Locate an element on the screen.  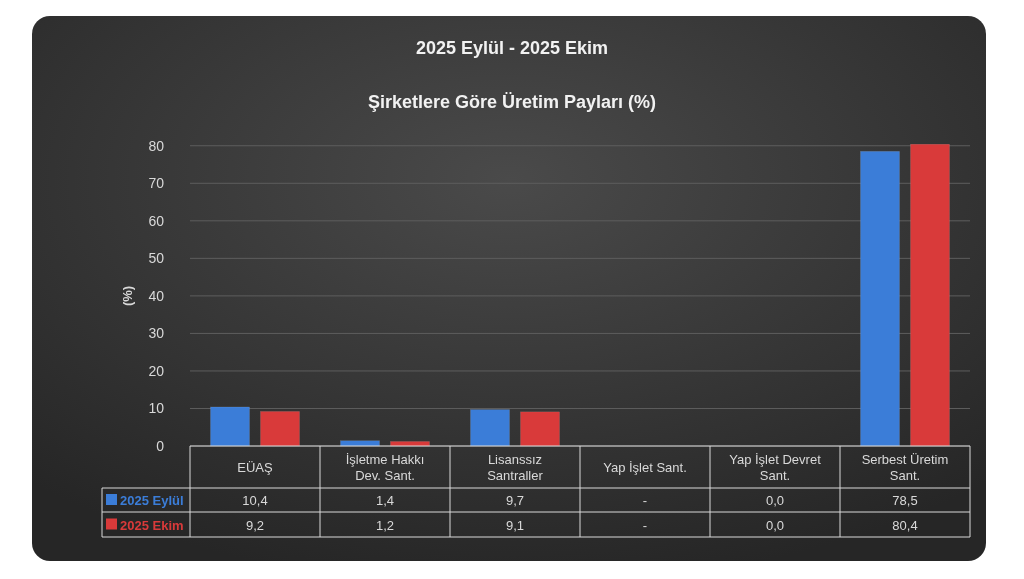
chart-title: 2025 Eylül - 2025 Ekim is located at coordinates (512, 48).